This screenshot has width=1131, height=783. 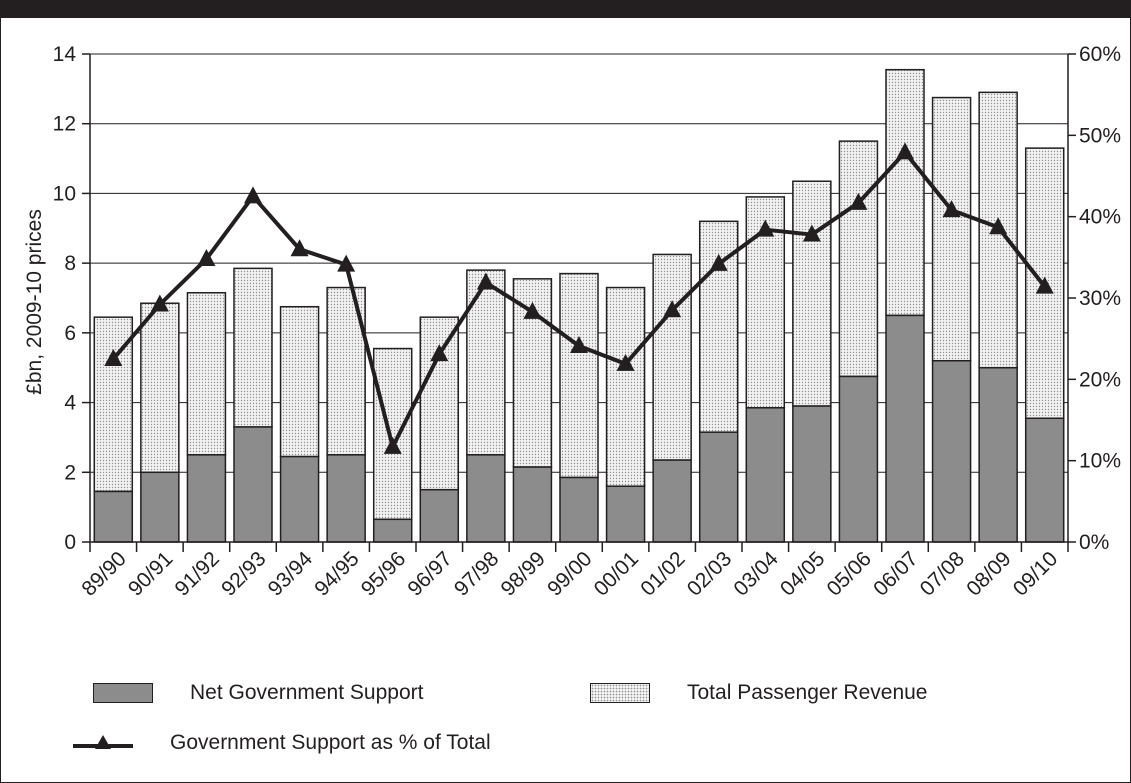 What do you see at coordinates (65, 54) in the screenshot?
I see `y-tick-label: 14` at bounding box center [65, 54].